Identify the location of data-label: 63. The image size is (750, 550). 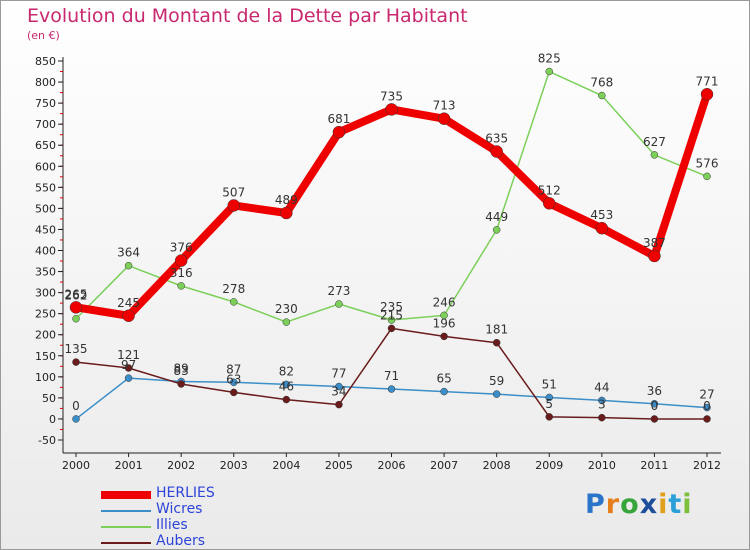
(233, 379).